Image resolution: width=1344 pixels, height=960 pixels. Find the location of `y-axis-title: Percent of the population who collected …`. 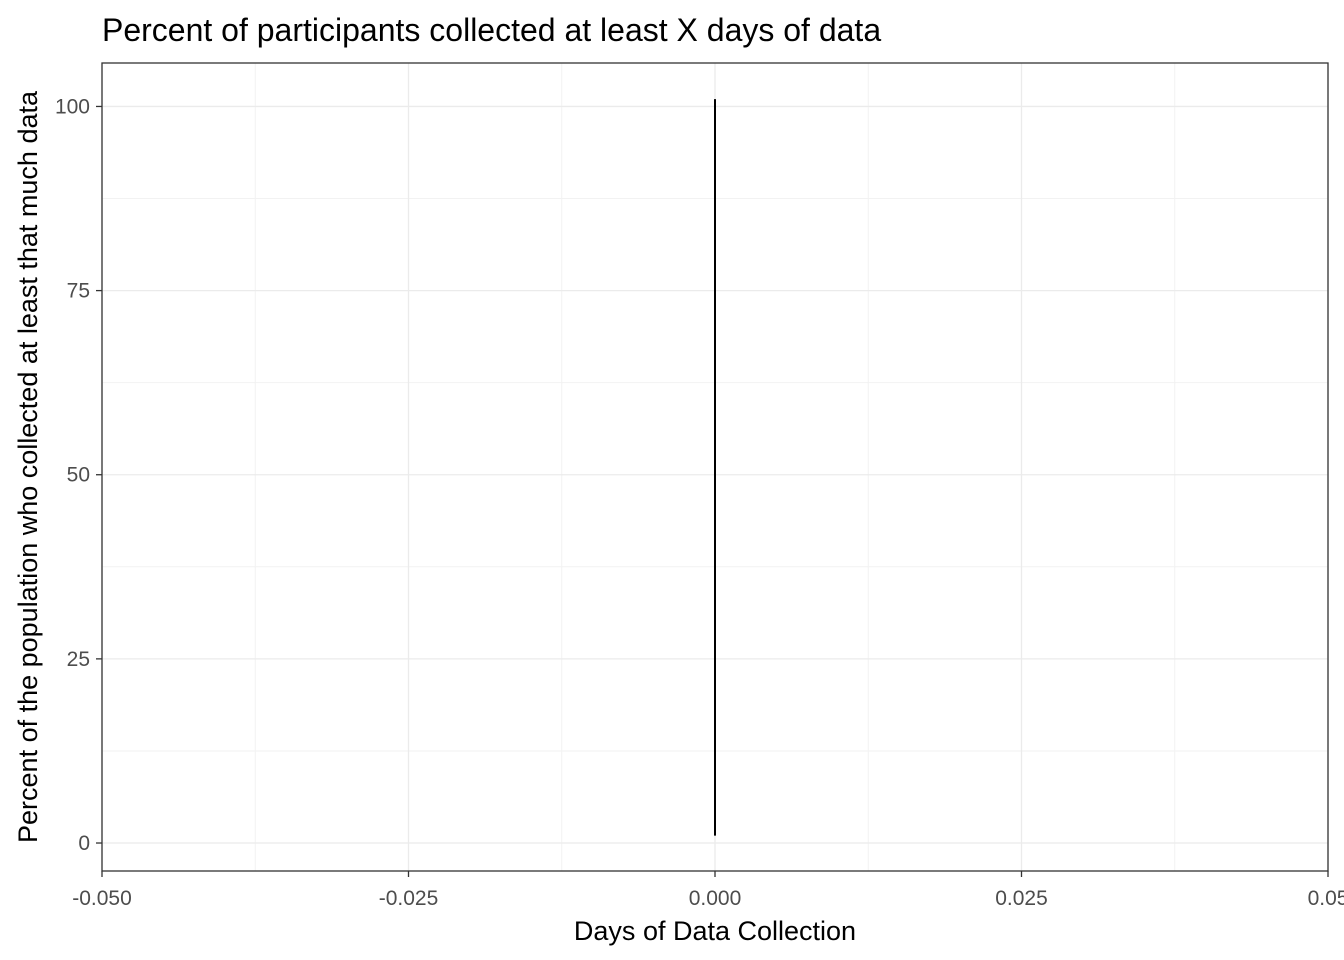

y-axis-title: Percent of the population who collected … is located at coordinates (28, 466).